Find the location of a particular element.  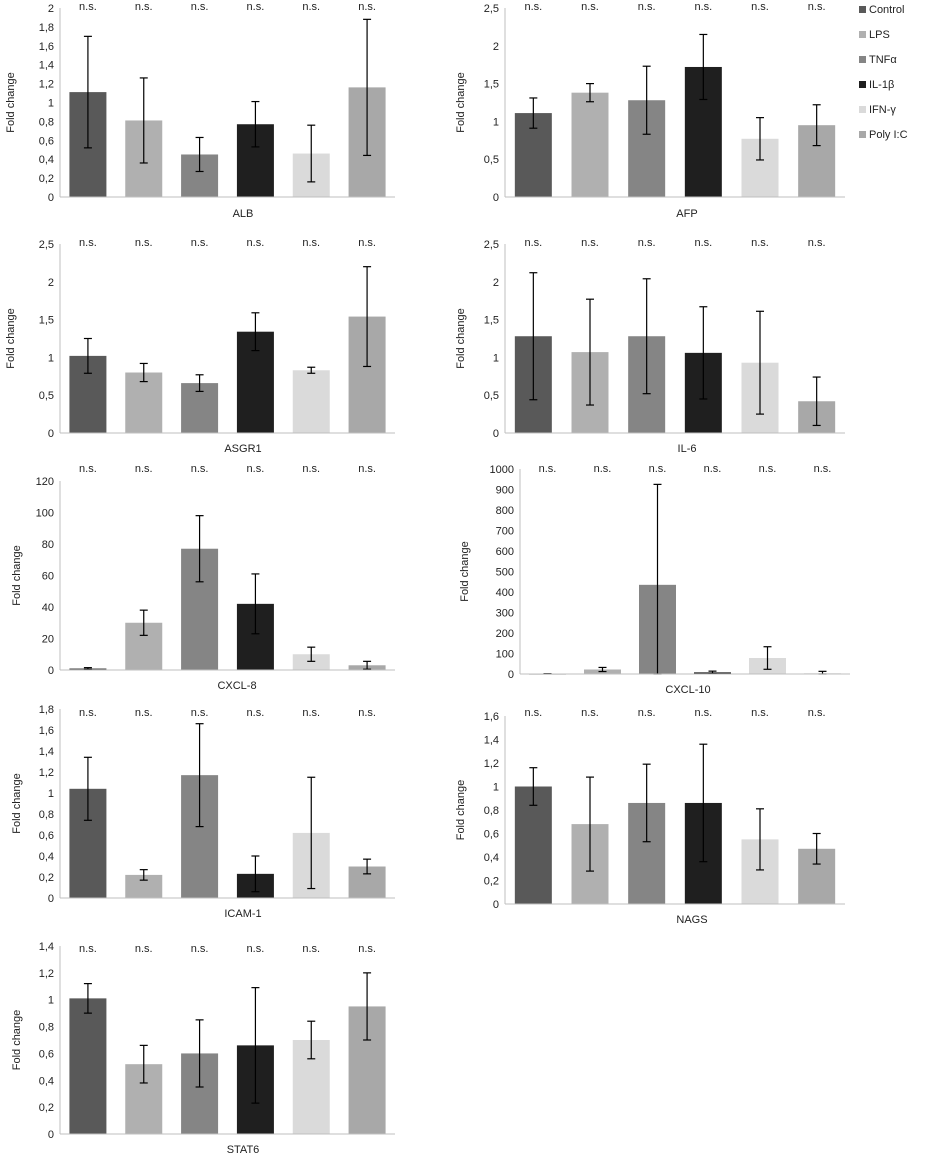

x-axis-label: CXCL-10 is located at coordinates (687, 690).